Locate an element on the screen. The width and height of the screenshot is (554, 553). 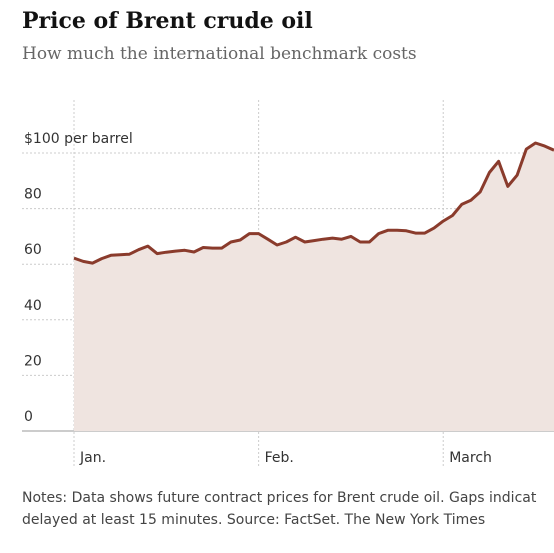
y-tick-label: 0 is located at coordinates (28, 417).